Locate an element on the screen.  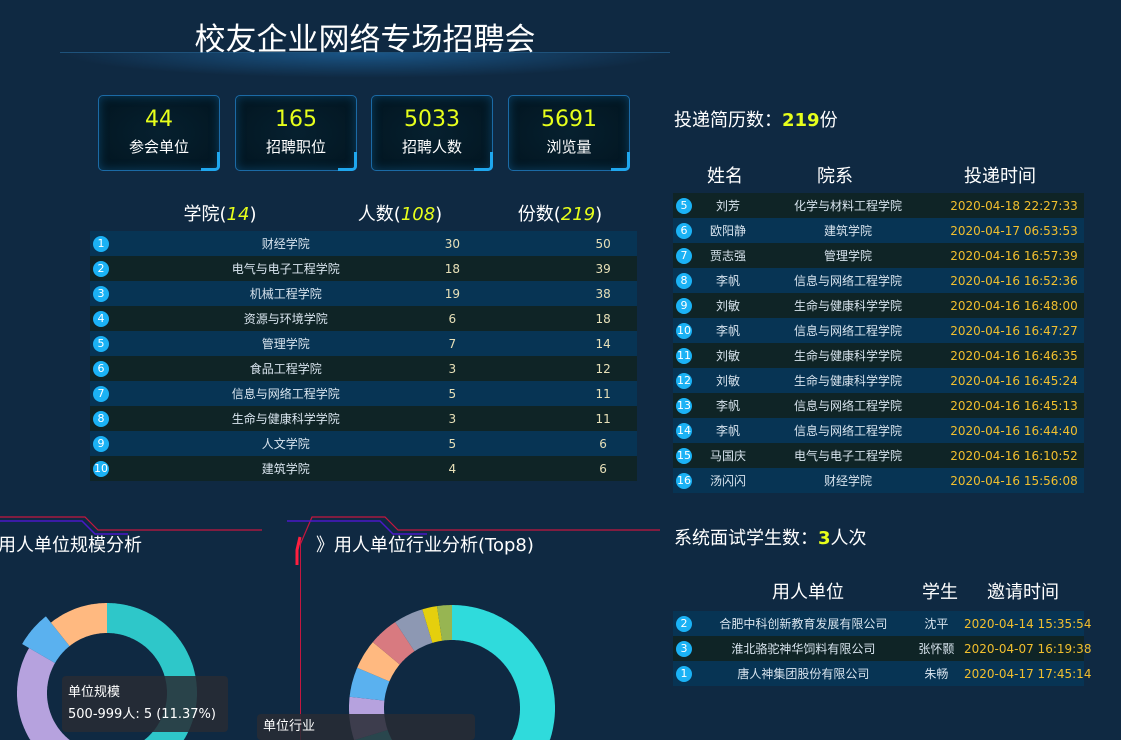
invite-time: 2020-04-07 16:19:38 is located at coordinates (1028, 648).